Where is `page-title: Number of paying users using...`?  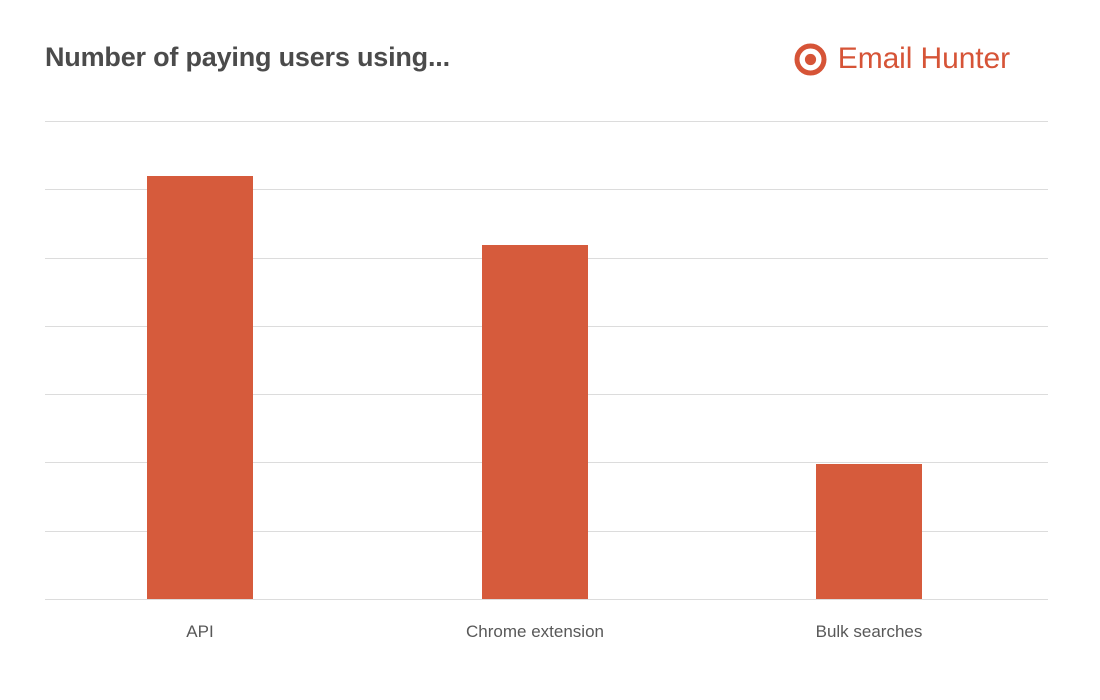
page-title: Number of paying users using... is located at coordinates (247, 57).